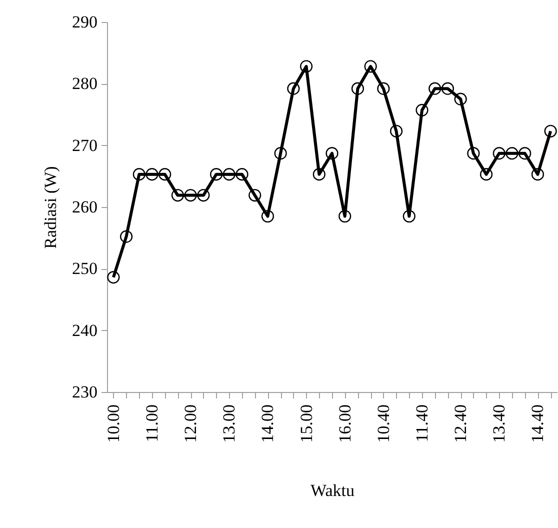  Describe the element at coordinates (268, 423) in the screenshot. I see `x-tick-label: 14.00` at that location.